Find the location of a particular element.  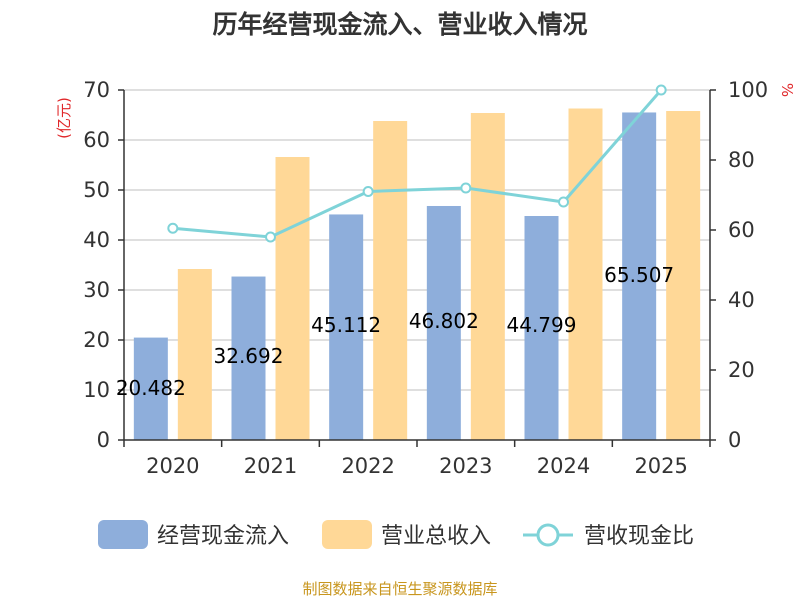

y-left-tick-label: 30 is located at coordinates (96, 290).